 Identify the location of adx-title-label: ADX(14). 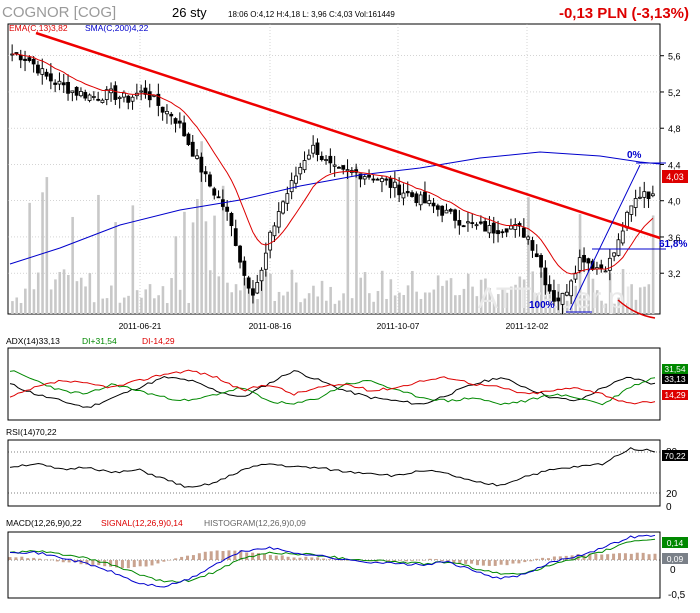
(22, 341).